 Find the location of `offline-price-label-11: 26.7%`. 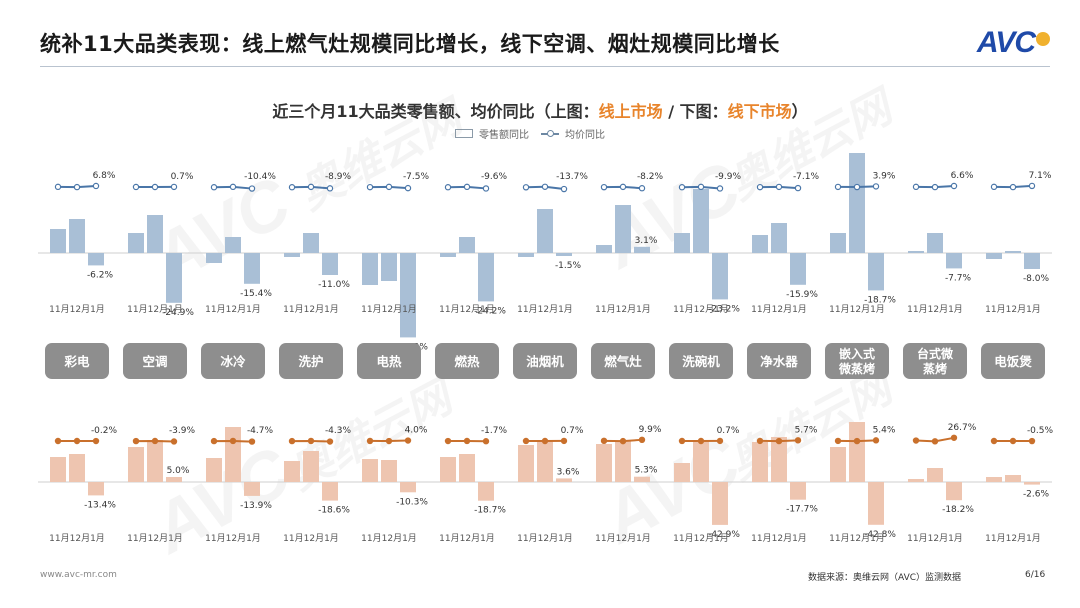

offline-price-label-11: 26.7% is located at coordinates (962, 428).